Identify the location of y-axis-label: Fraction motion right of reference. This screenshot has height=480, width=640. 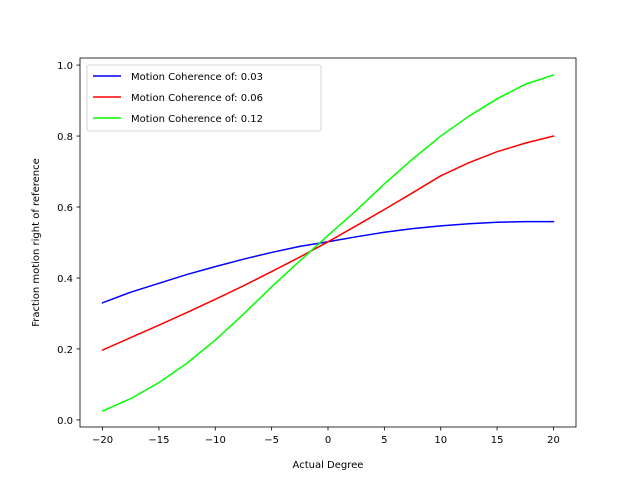
(36, 242).